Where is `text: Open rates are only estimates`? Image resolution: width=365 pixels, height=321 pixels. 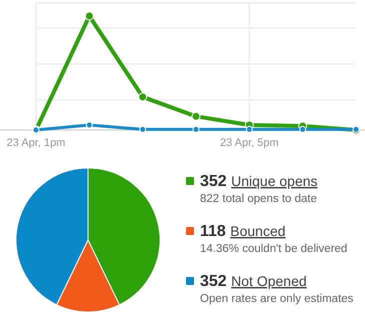 text: Open rates are only estimates is located at coordinates (277, 299).